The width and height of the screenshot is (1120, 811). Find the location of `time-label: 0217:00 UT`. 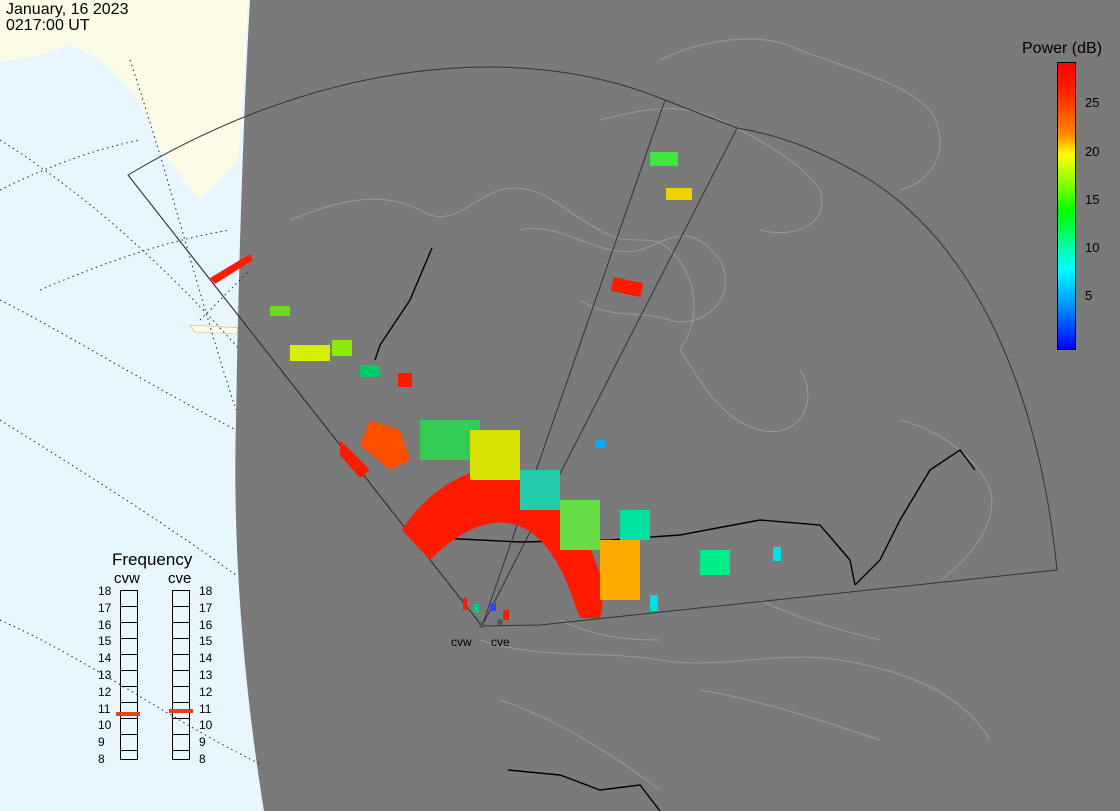

time-label: 0217:00 UT is located at coordinates (48, 25).